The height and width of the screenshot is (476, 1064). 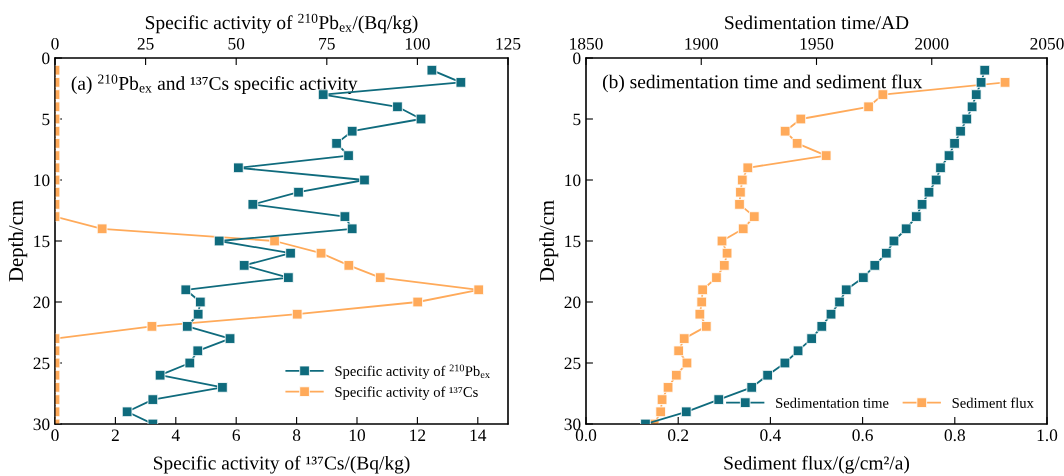 What do you see at coordinates (115, 435) in the screenshot?
I see `x-tick-label: 2` at bounding box center [115, 435].